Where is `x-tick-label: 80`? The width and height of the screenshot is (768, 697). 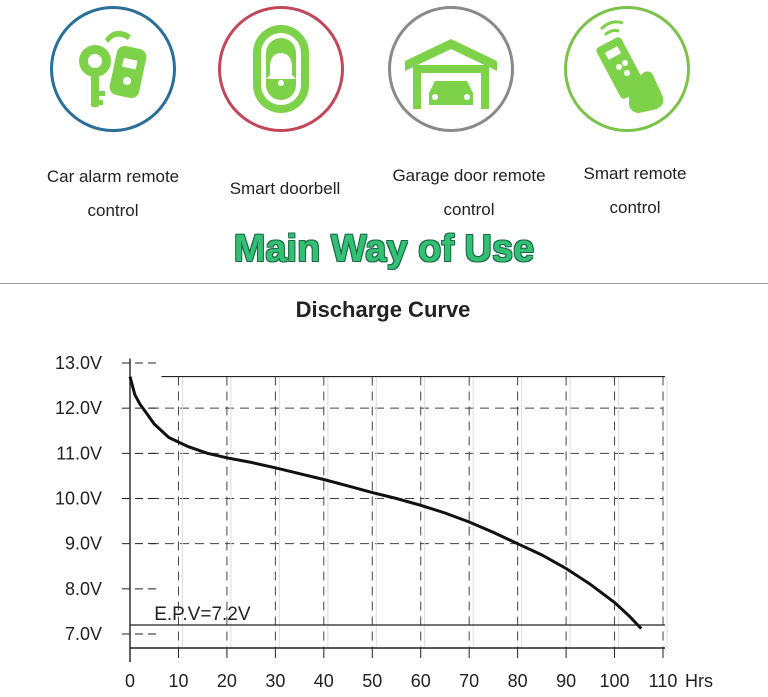 x-tick-label: 80 is located at coordinates (518, 681).